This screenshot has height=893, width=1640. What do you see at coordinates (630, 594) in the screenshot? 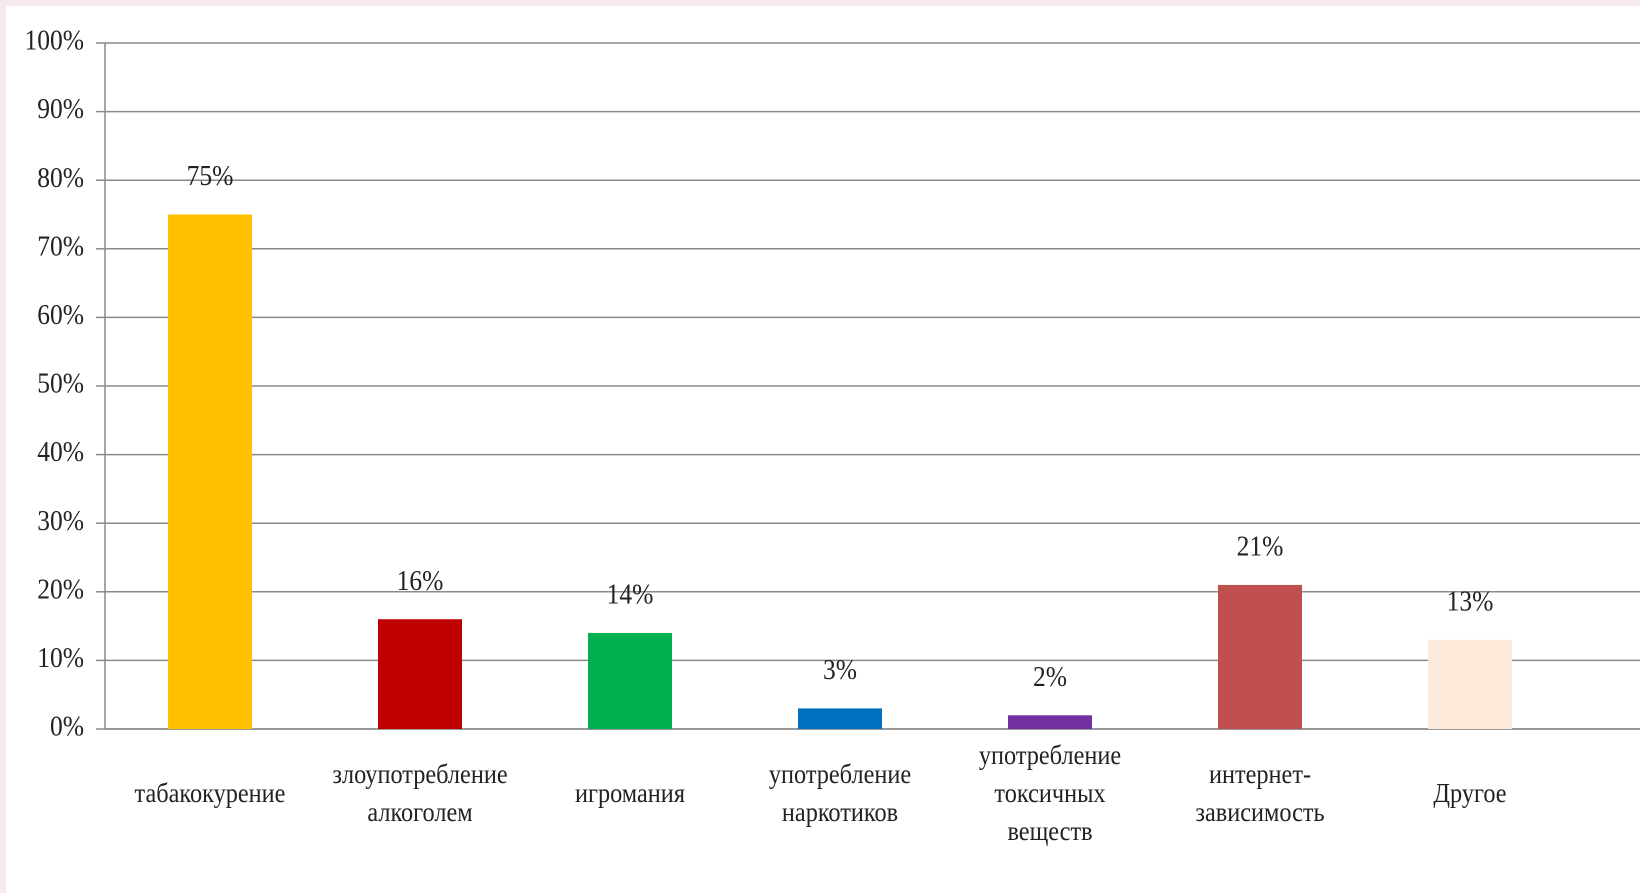
I see `data-label: 14%` at bounding box center [630, 594].